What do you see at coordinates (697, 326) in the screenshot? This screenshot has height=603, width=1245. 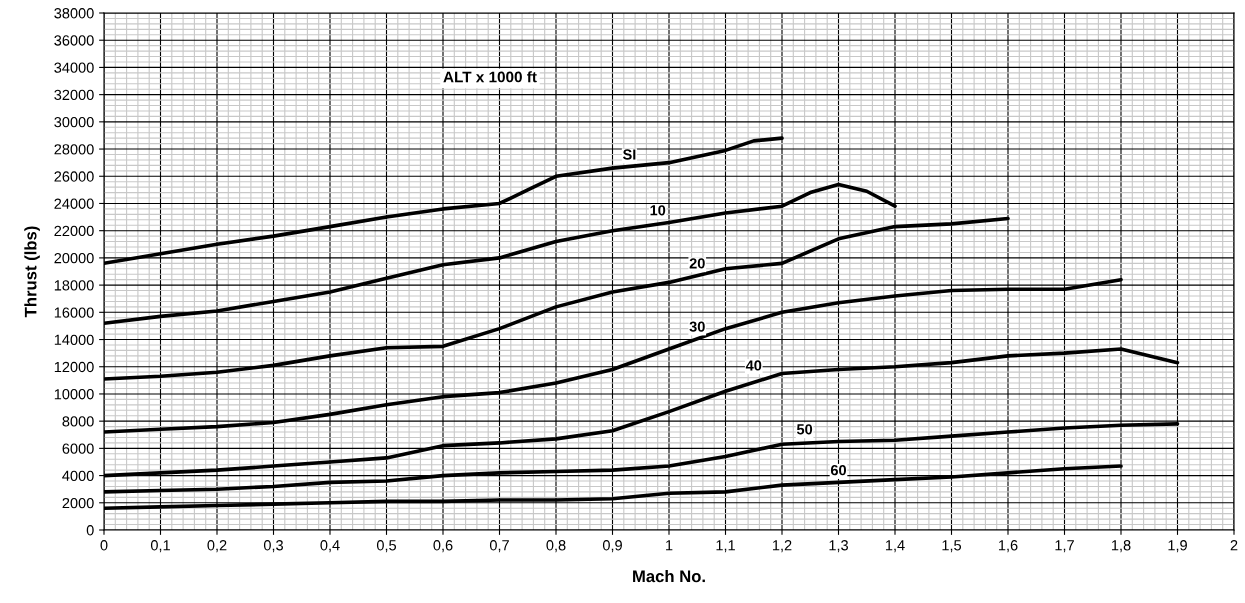 I see `annotation: 30` at bounding box center [697, 326].